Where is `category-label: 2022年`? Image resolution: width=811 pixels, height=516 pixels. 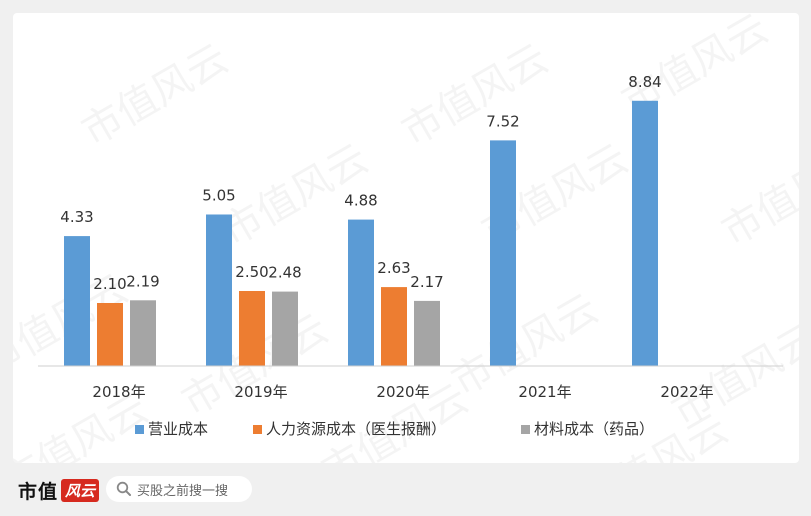 category-label: 2022年 is located at coordinates (686, 392).